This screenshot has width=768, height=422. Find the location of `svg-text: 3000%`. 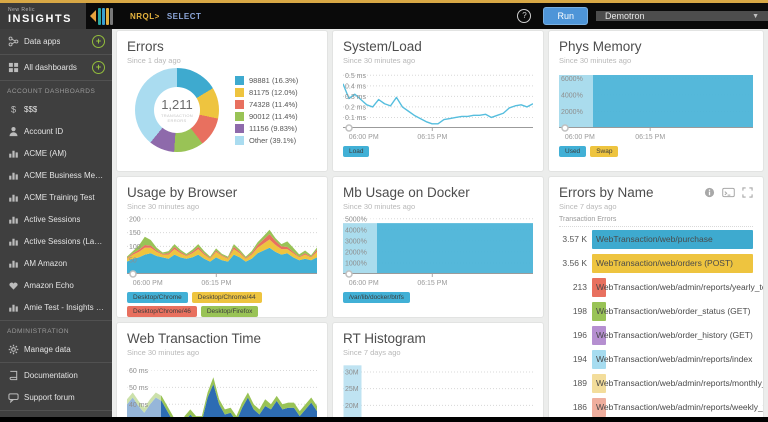

svg-text: 3000% is located at coordinates (356, 241).